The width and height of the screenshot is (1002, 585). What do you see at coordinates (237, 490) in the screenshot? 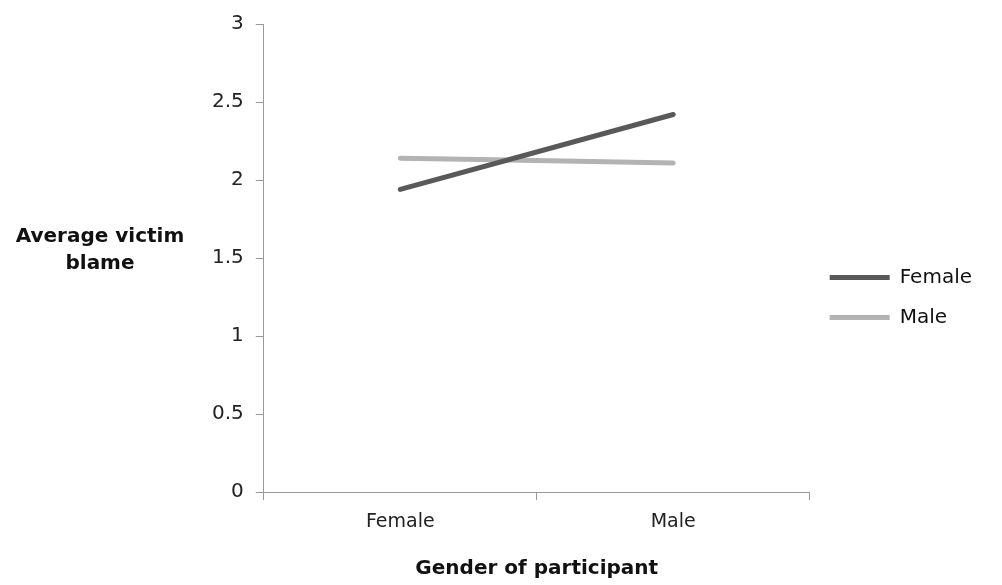
I see `y-tick-label: 0` at bounding box center [237, 490].